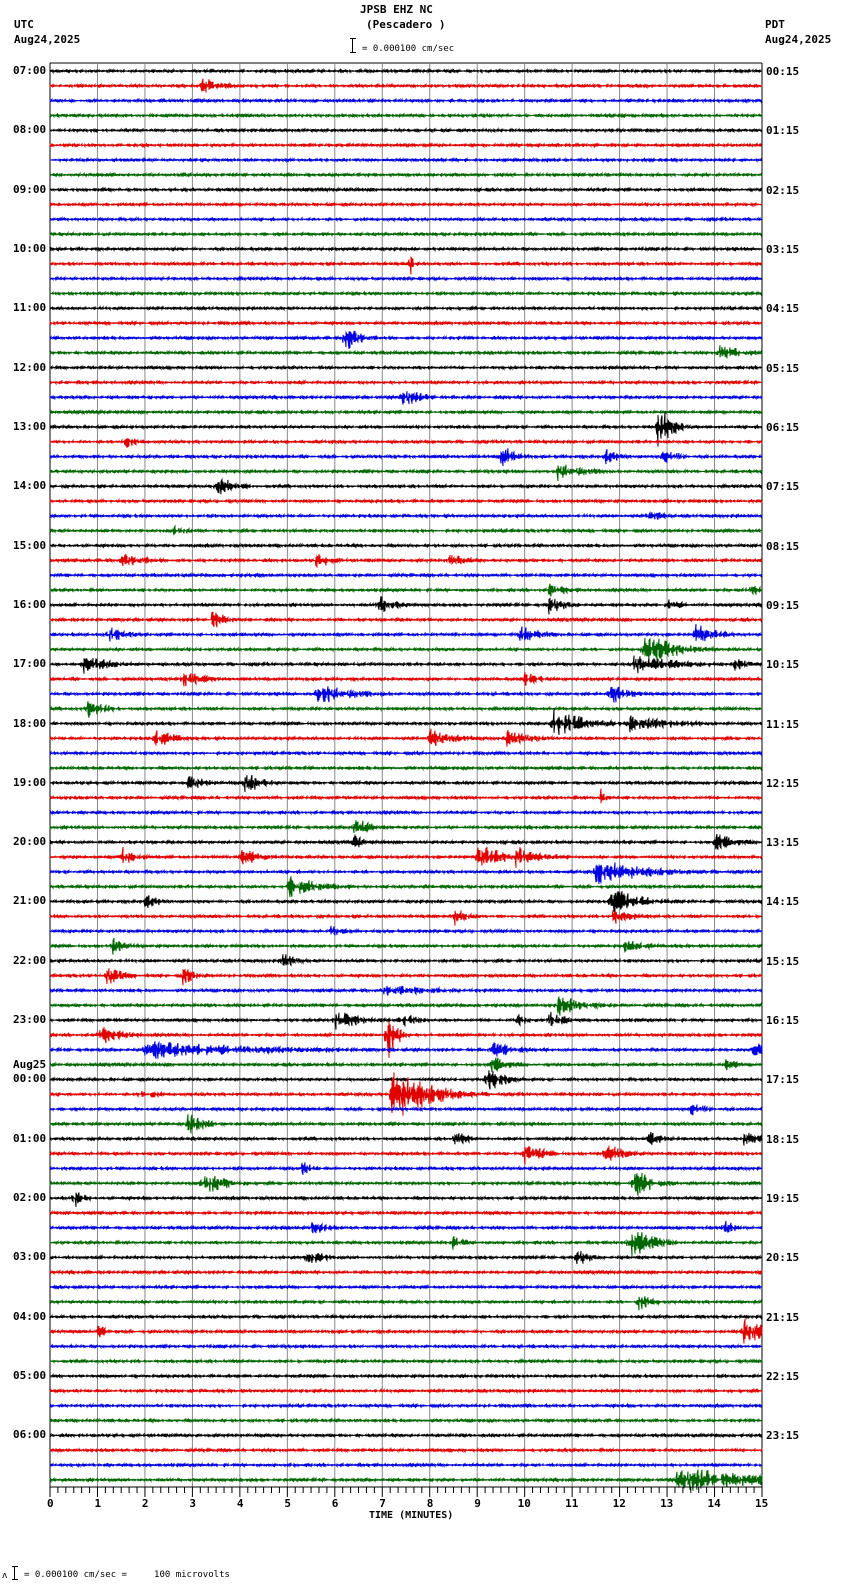 This screenshot has width=850, height=1584. What do you see at coordinates (783, 1021) in the screenshot?
I see `pdt-hour-label: 16:15` at bounding box center [783, 1021].